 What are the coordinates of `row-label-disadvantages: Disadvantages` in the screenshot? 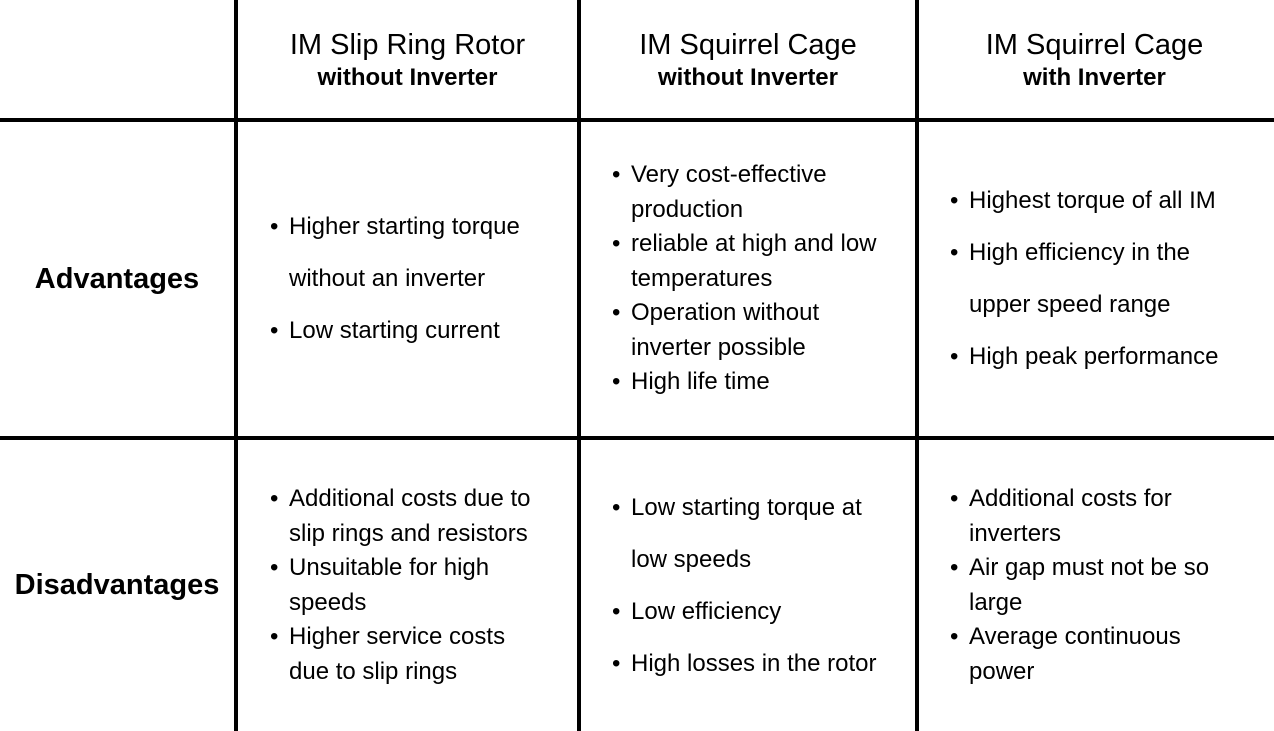 It's located at (117, 585).